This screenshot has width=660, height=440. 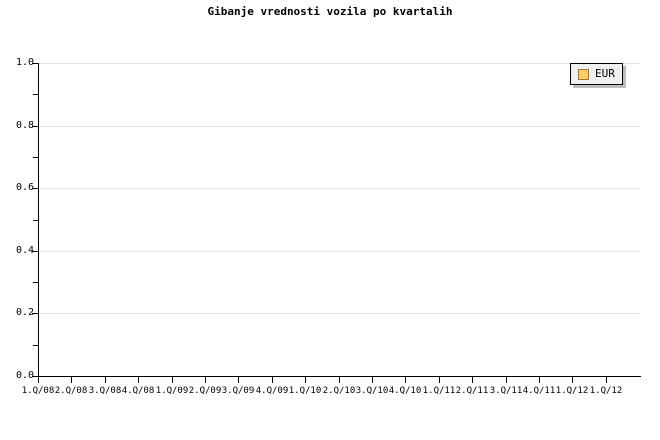 I want to click on x-tick-label: 3.Q/11, so click(x=506, y=391).